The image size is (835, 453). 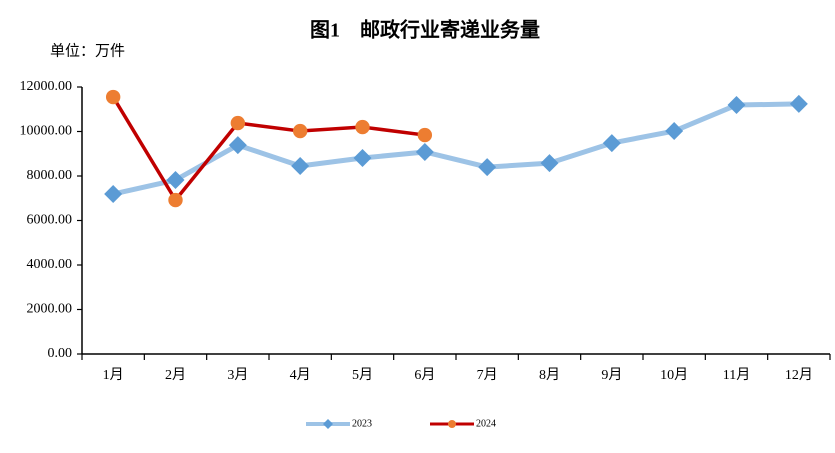 I want to click on y-tick-label: 8000.00, so click(x=50, y=175).